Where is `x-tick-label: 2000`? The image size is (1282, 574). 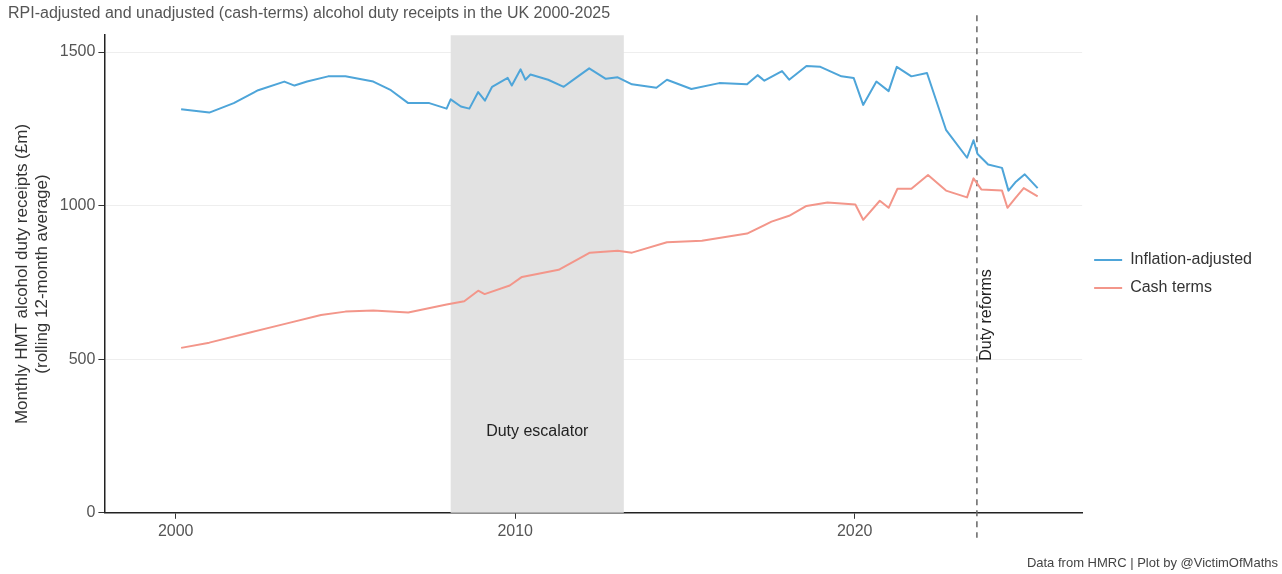 x-tick-label: 2000 is located at coordinates (175, 530).